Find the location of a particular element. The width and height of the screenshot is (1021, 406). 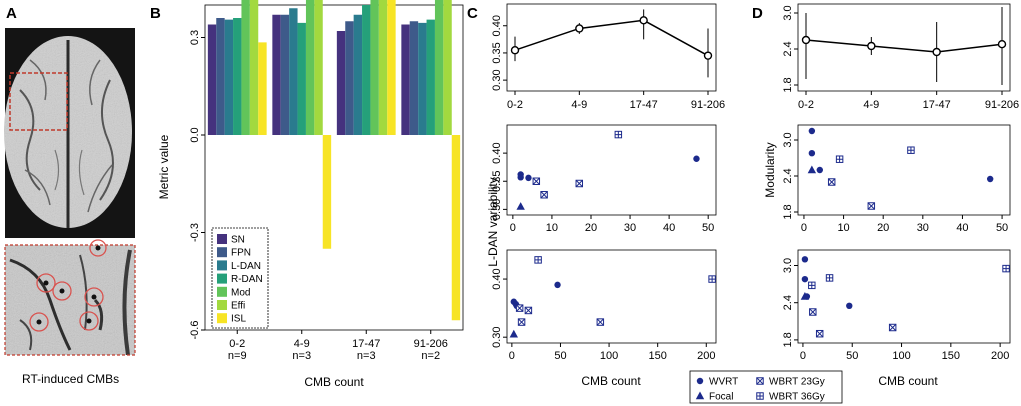

ylabel-b: Metric value is located at coordinates (164, 166).